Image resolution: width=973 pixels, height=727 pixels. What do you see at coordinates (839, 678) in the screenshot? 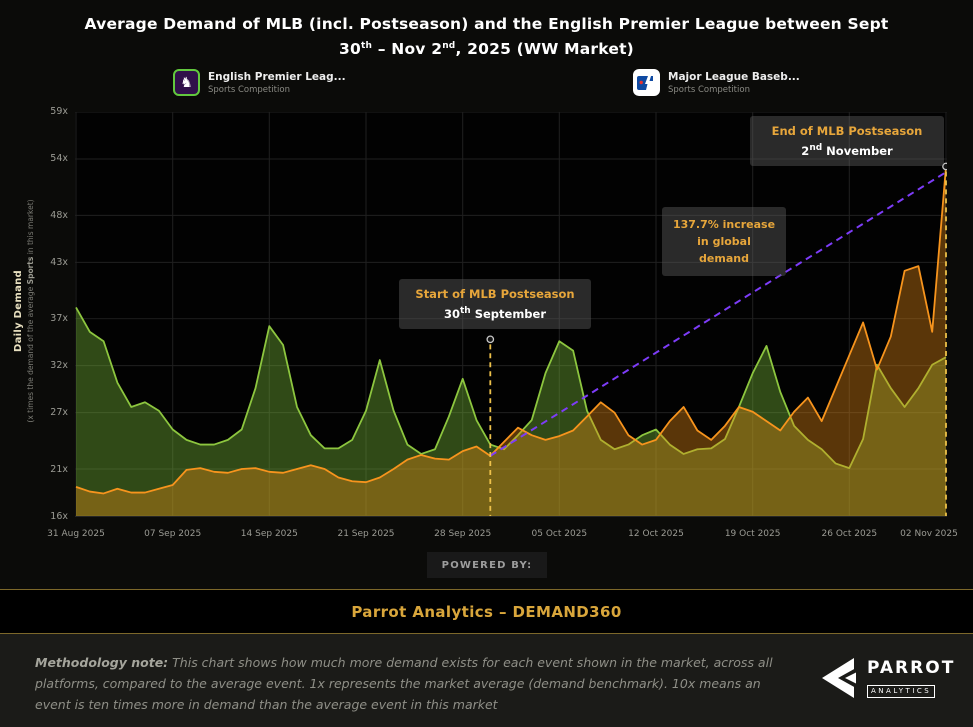
I see `parrot-mark-icon` at bounding box center [839, 678].